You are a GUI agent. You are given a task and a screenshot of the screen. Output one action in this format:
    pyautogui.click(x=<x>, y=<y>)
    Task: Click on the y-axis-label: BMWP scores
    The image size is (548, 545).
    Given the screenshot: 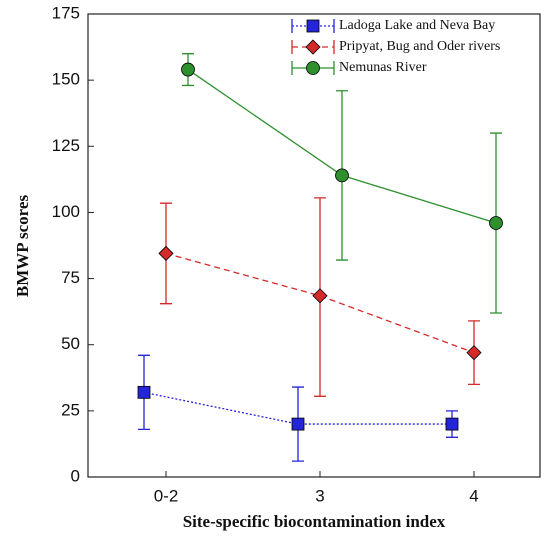 What is the action you would take?
    pyautogui.click(x=22, y=246)
    